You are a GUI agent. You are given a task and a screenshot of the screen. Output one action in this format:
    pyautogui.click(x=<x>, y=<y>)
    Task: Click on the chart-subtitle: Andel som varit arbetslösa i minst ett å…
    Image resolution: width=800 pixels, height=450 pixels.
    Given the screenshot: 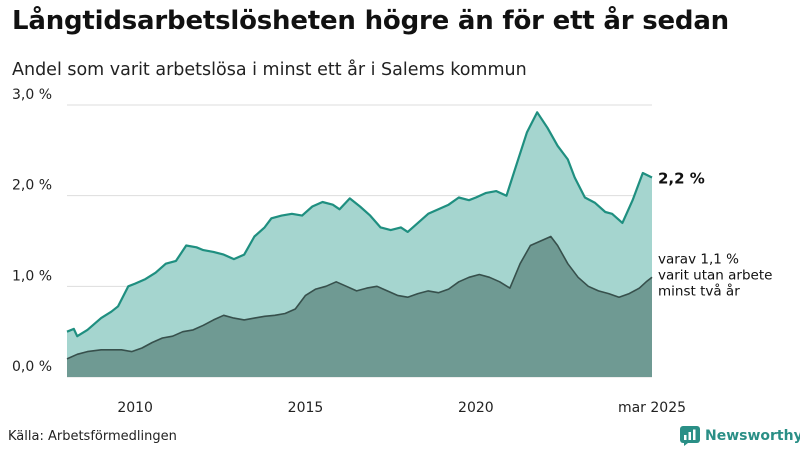 What is the action you would take?
    pyautogui.click(x=269, y=70)
    